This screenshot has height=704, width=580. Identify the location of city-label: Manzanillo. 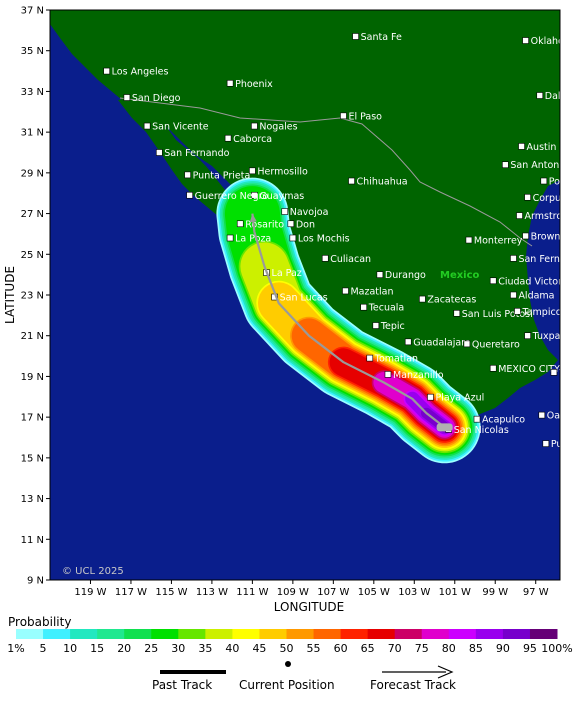
(418, 375).